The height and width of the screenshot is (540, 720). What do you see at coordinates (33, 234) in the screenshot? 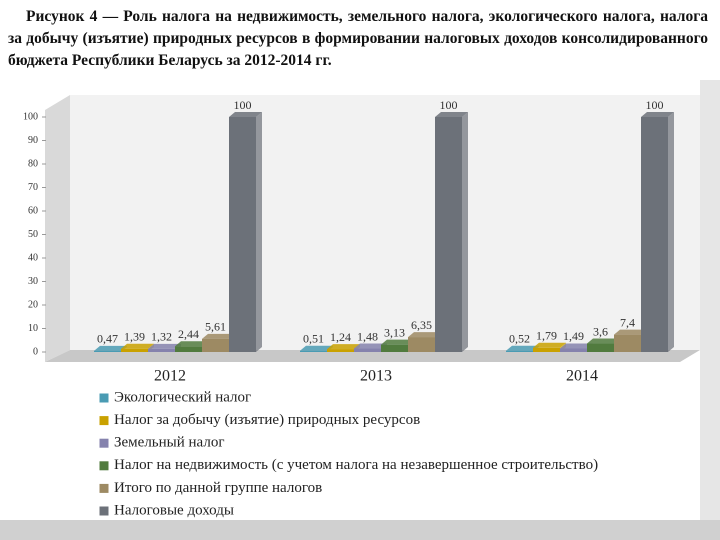
I see `y-tick-label: 50` at bounding box center [33, 234].